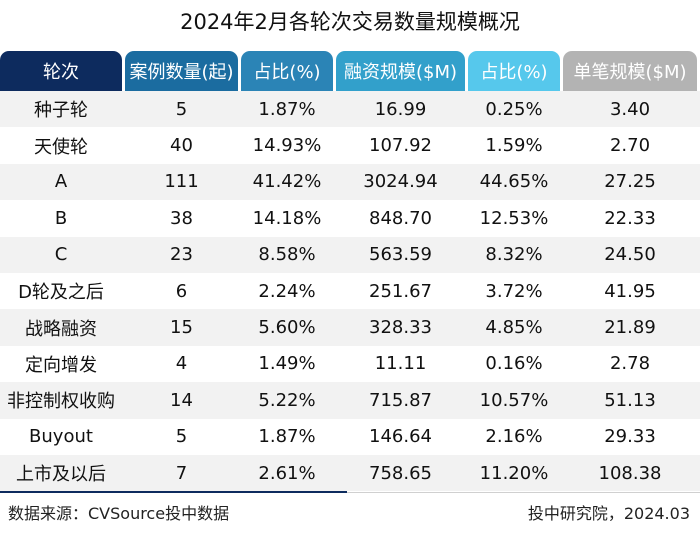 The image size is (700, 542). I want to click on table-cell: 6, so click(181, 291).